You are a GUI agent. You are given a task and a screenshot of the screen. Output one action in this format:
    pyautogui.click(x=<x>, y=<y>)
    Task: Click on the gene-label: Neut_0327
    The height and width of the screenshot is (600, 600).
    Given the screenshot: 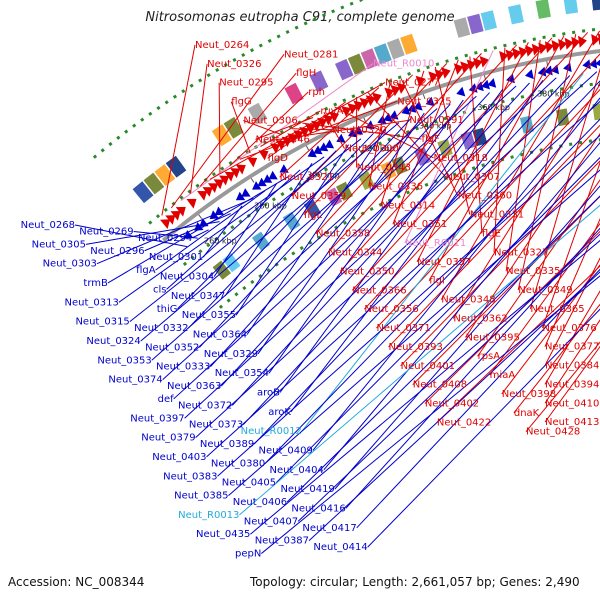 What is the action you would take?
    pyautogui.click(x=521, y=252)
    